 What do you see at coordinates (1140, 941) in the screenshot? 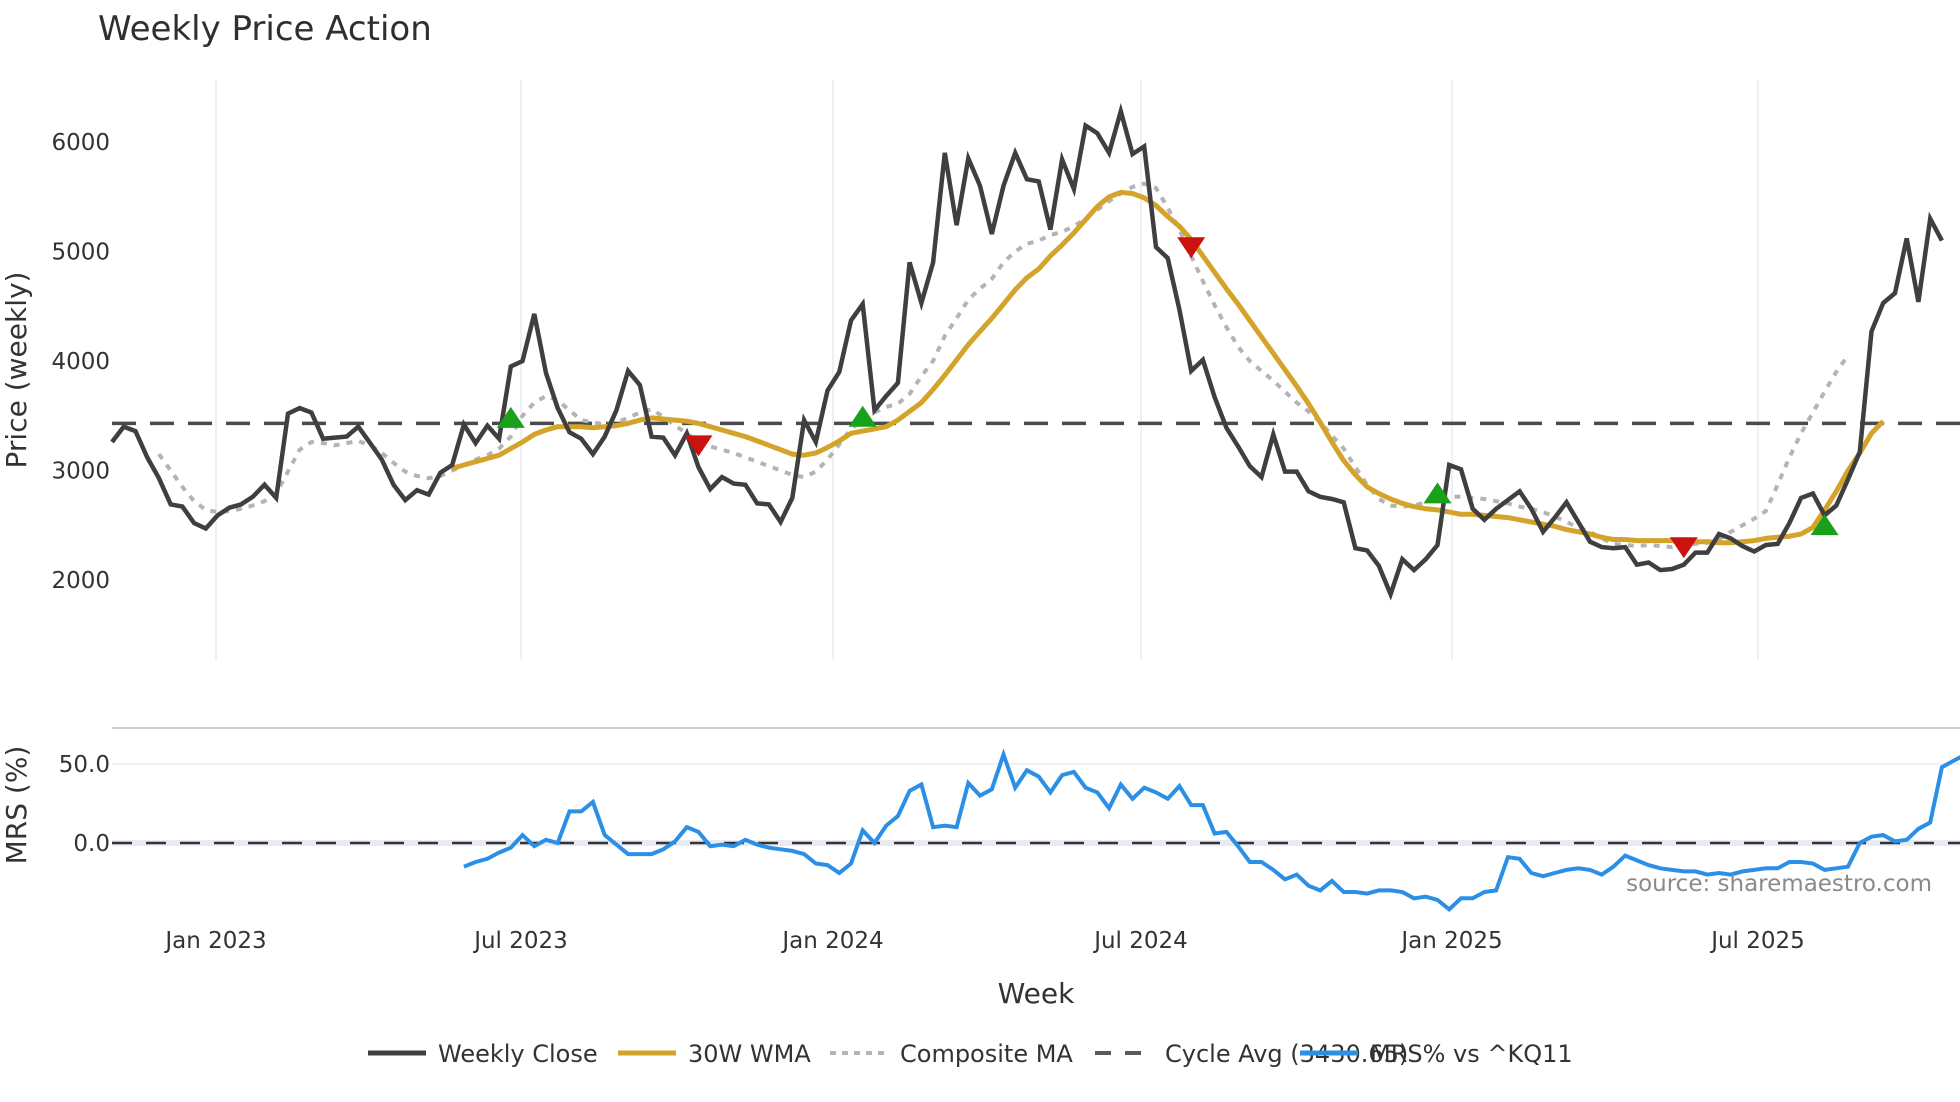
I see `x-tick-label: Jul 2024` at bounding box center [1140, 941].